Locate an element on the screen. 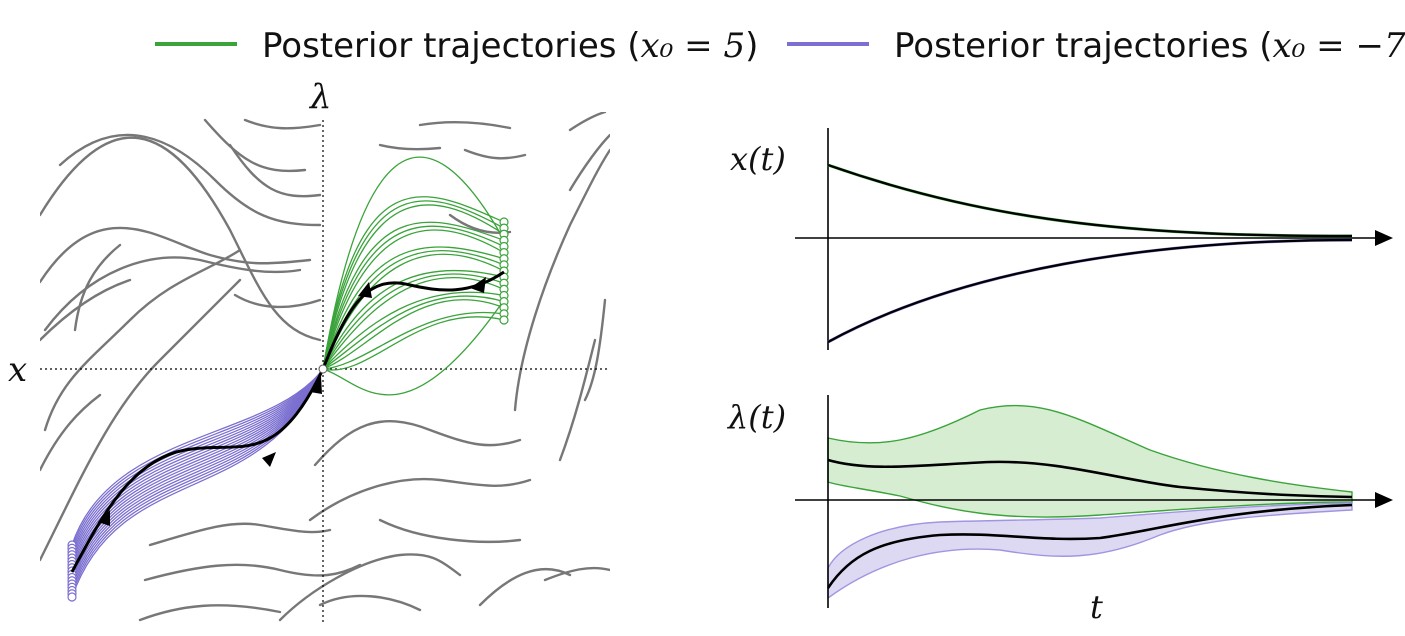  xt-time-arrow is located at coordinates (1384, 238).